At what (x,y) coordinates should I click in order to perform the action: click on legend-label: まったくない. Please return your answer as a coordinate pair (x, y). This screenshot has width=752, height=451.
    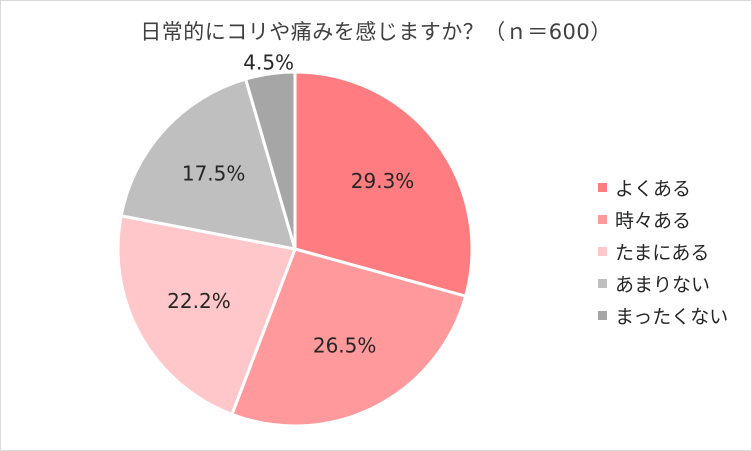
    Looking at the image, I should click on (672, 316).